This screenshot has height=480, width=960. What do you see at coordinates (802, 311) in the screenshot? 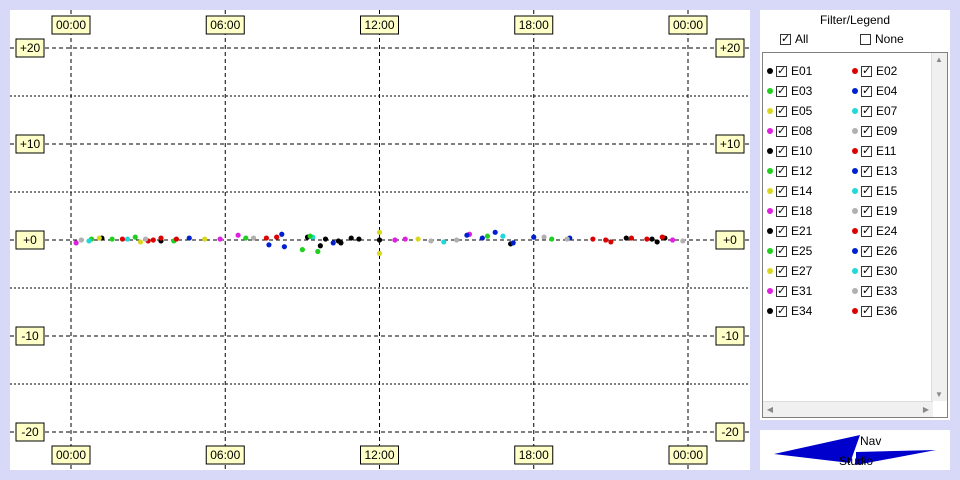
I see `legend-item-label: E34` at bounding box center [802, 311].